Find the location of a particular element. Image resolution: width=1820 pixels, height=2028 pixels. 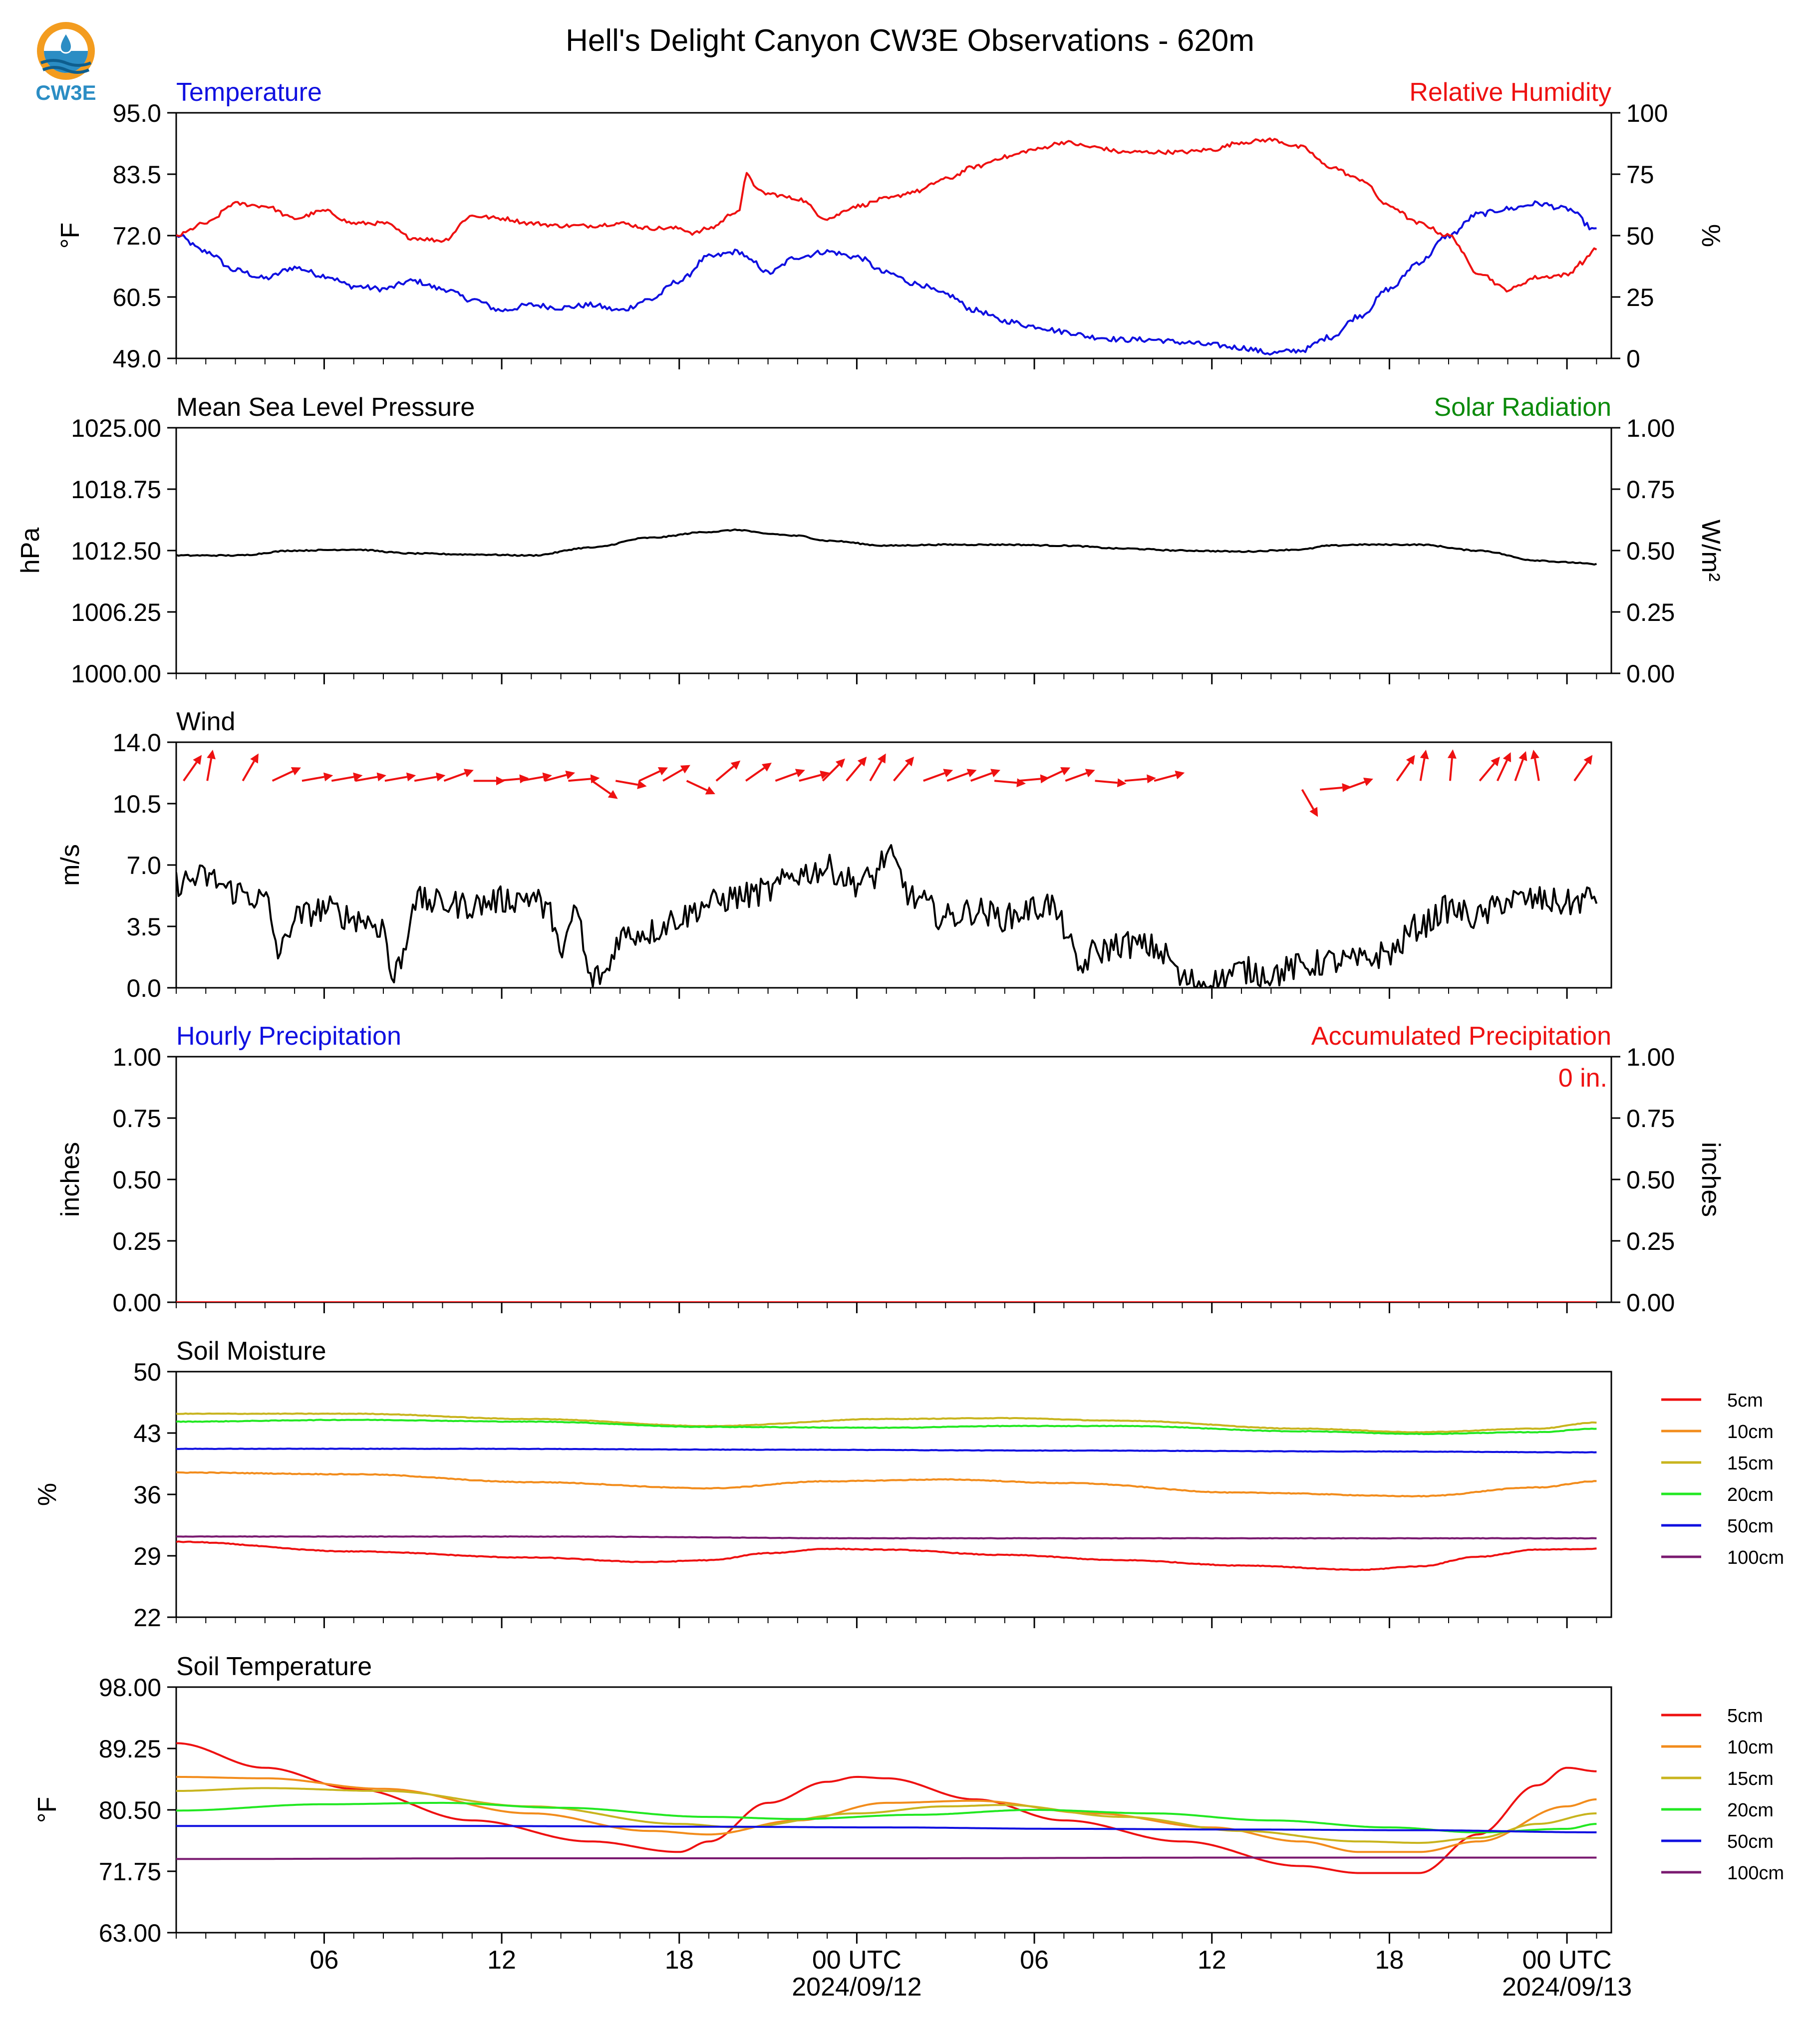

x-tick-label: 00 UTC is located at coordinates (857, 1960).